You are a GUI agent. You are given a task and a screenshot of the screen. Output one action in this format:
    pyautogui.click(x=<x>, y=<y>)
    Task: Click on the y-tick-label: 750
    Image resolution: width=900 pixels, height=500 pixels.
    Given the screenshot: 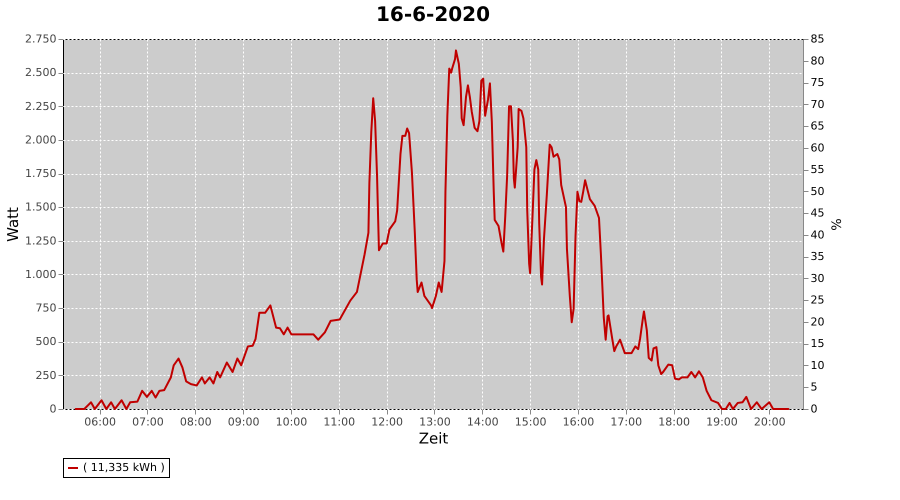 What is the action you would take?
    pyautogui.click(x=46, y=308)
    